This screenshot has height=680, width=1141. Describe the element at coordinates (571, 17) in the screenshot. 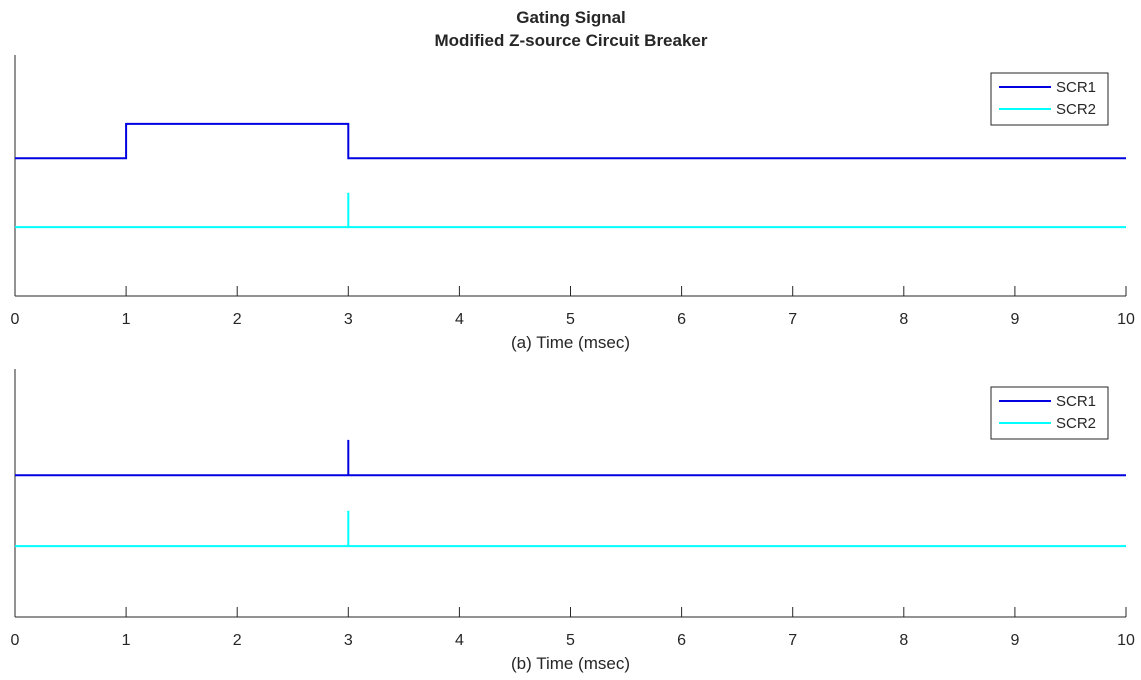

I see `figure-title-line-1: Gating Signal` at that location.